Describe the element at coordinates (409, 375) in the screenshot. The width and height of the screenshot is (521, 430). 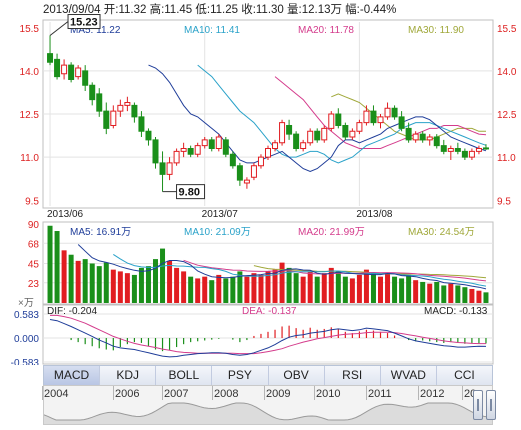
I see `tab-wvad: WVAD` at that location.